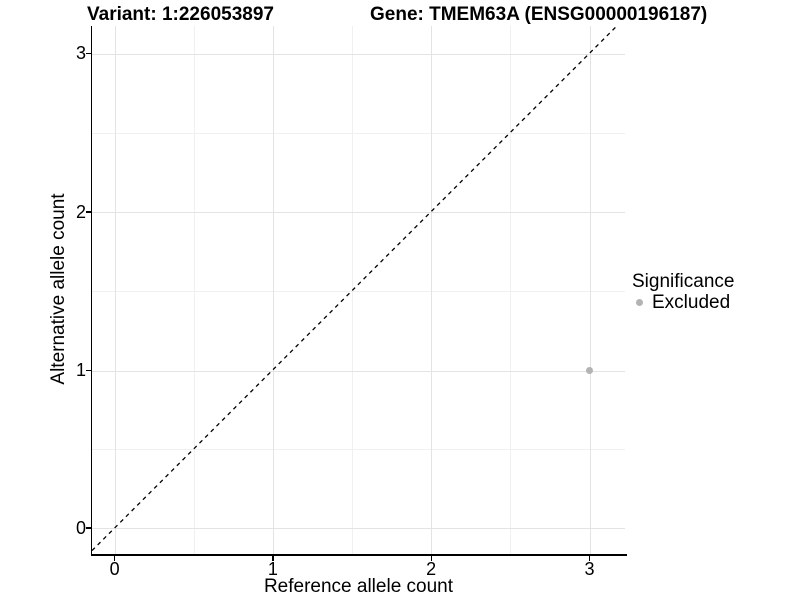 This screenshot has width=800, height=600. I want to click on x-tick-label: 1, so click(272, 569).